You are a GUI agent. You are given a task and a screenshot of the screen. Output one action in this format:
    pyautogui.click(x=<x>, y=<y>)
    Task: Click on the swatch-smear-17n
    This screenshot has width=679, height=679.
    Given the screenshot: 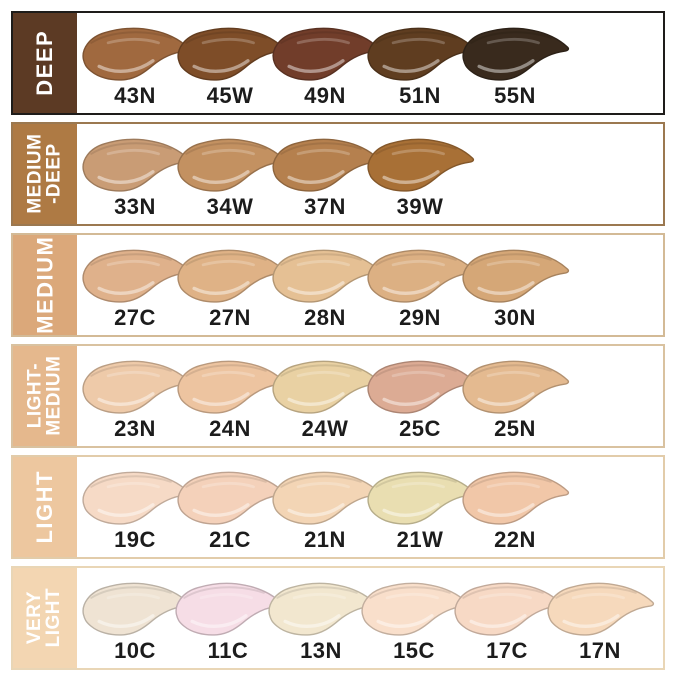 What is the action you would take?
    pyautogui.click(x=601, y=609)
    